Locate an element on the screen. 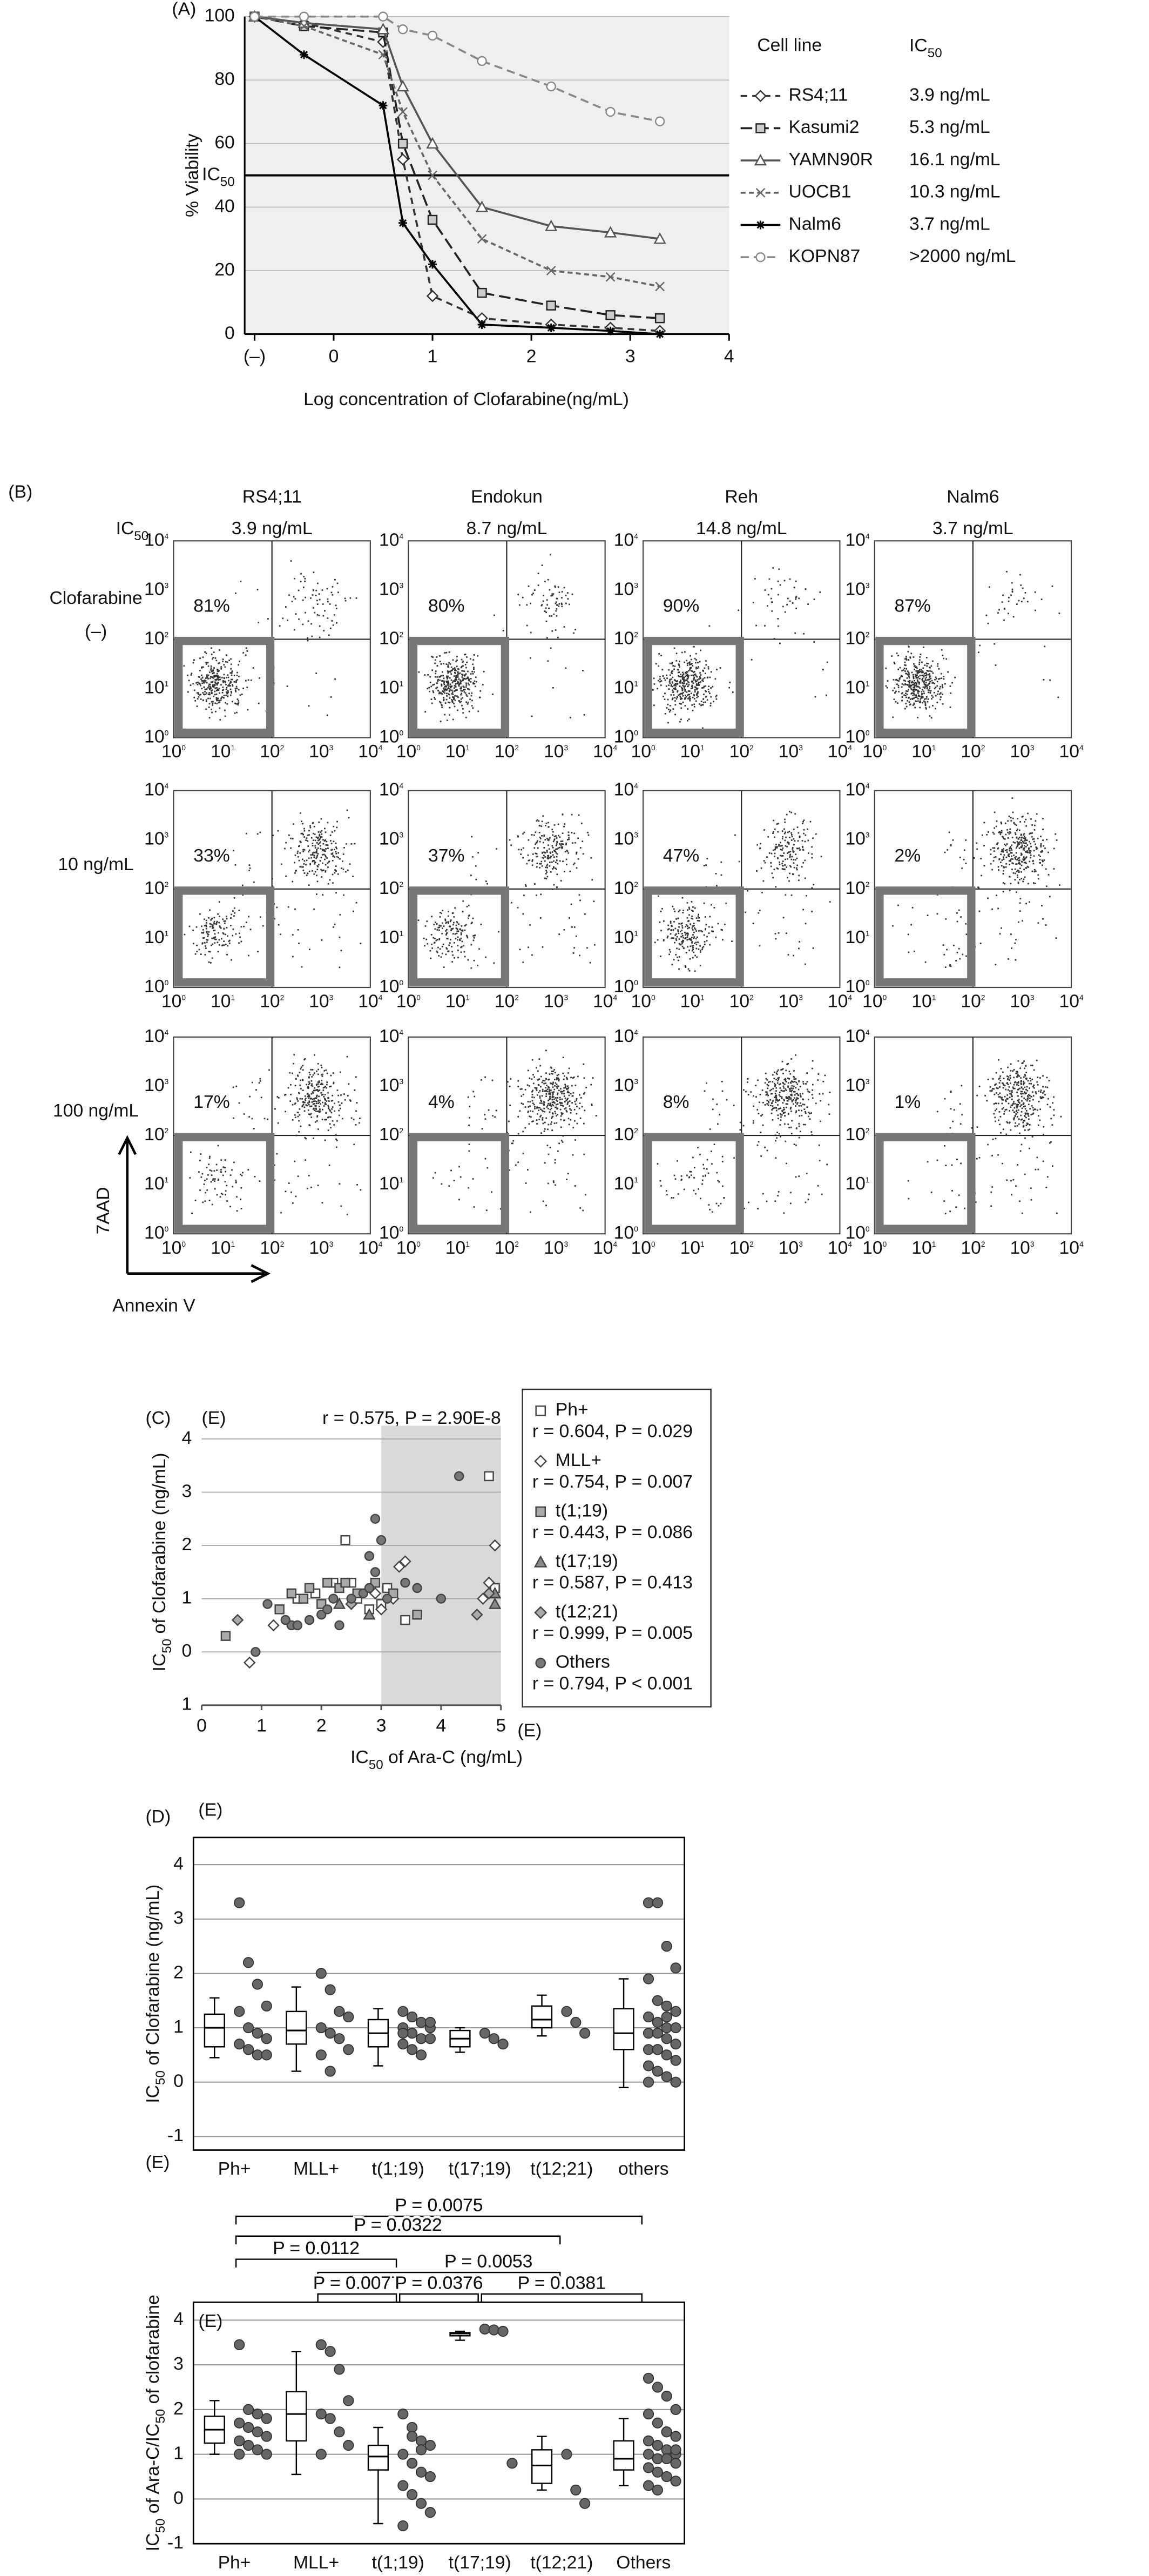  tick-exponent: 4 is located at coordinates (167, 1032).